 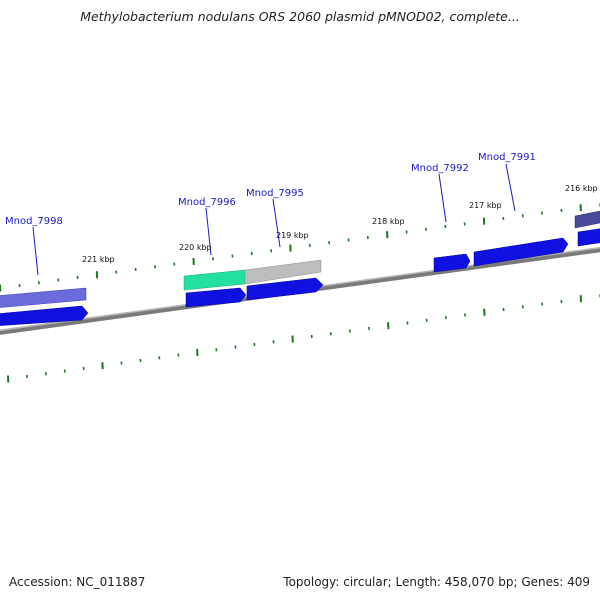 I want to click on rna-feature-gray, so click(x=283, y=272).